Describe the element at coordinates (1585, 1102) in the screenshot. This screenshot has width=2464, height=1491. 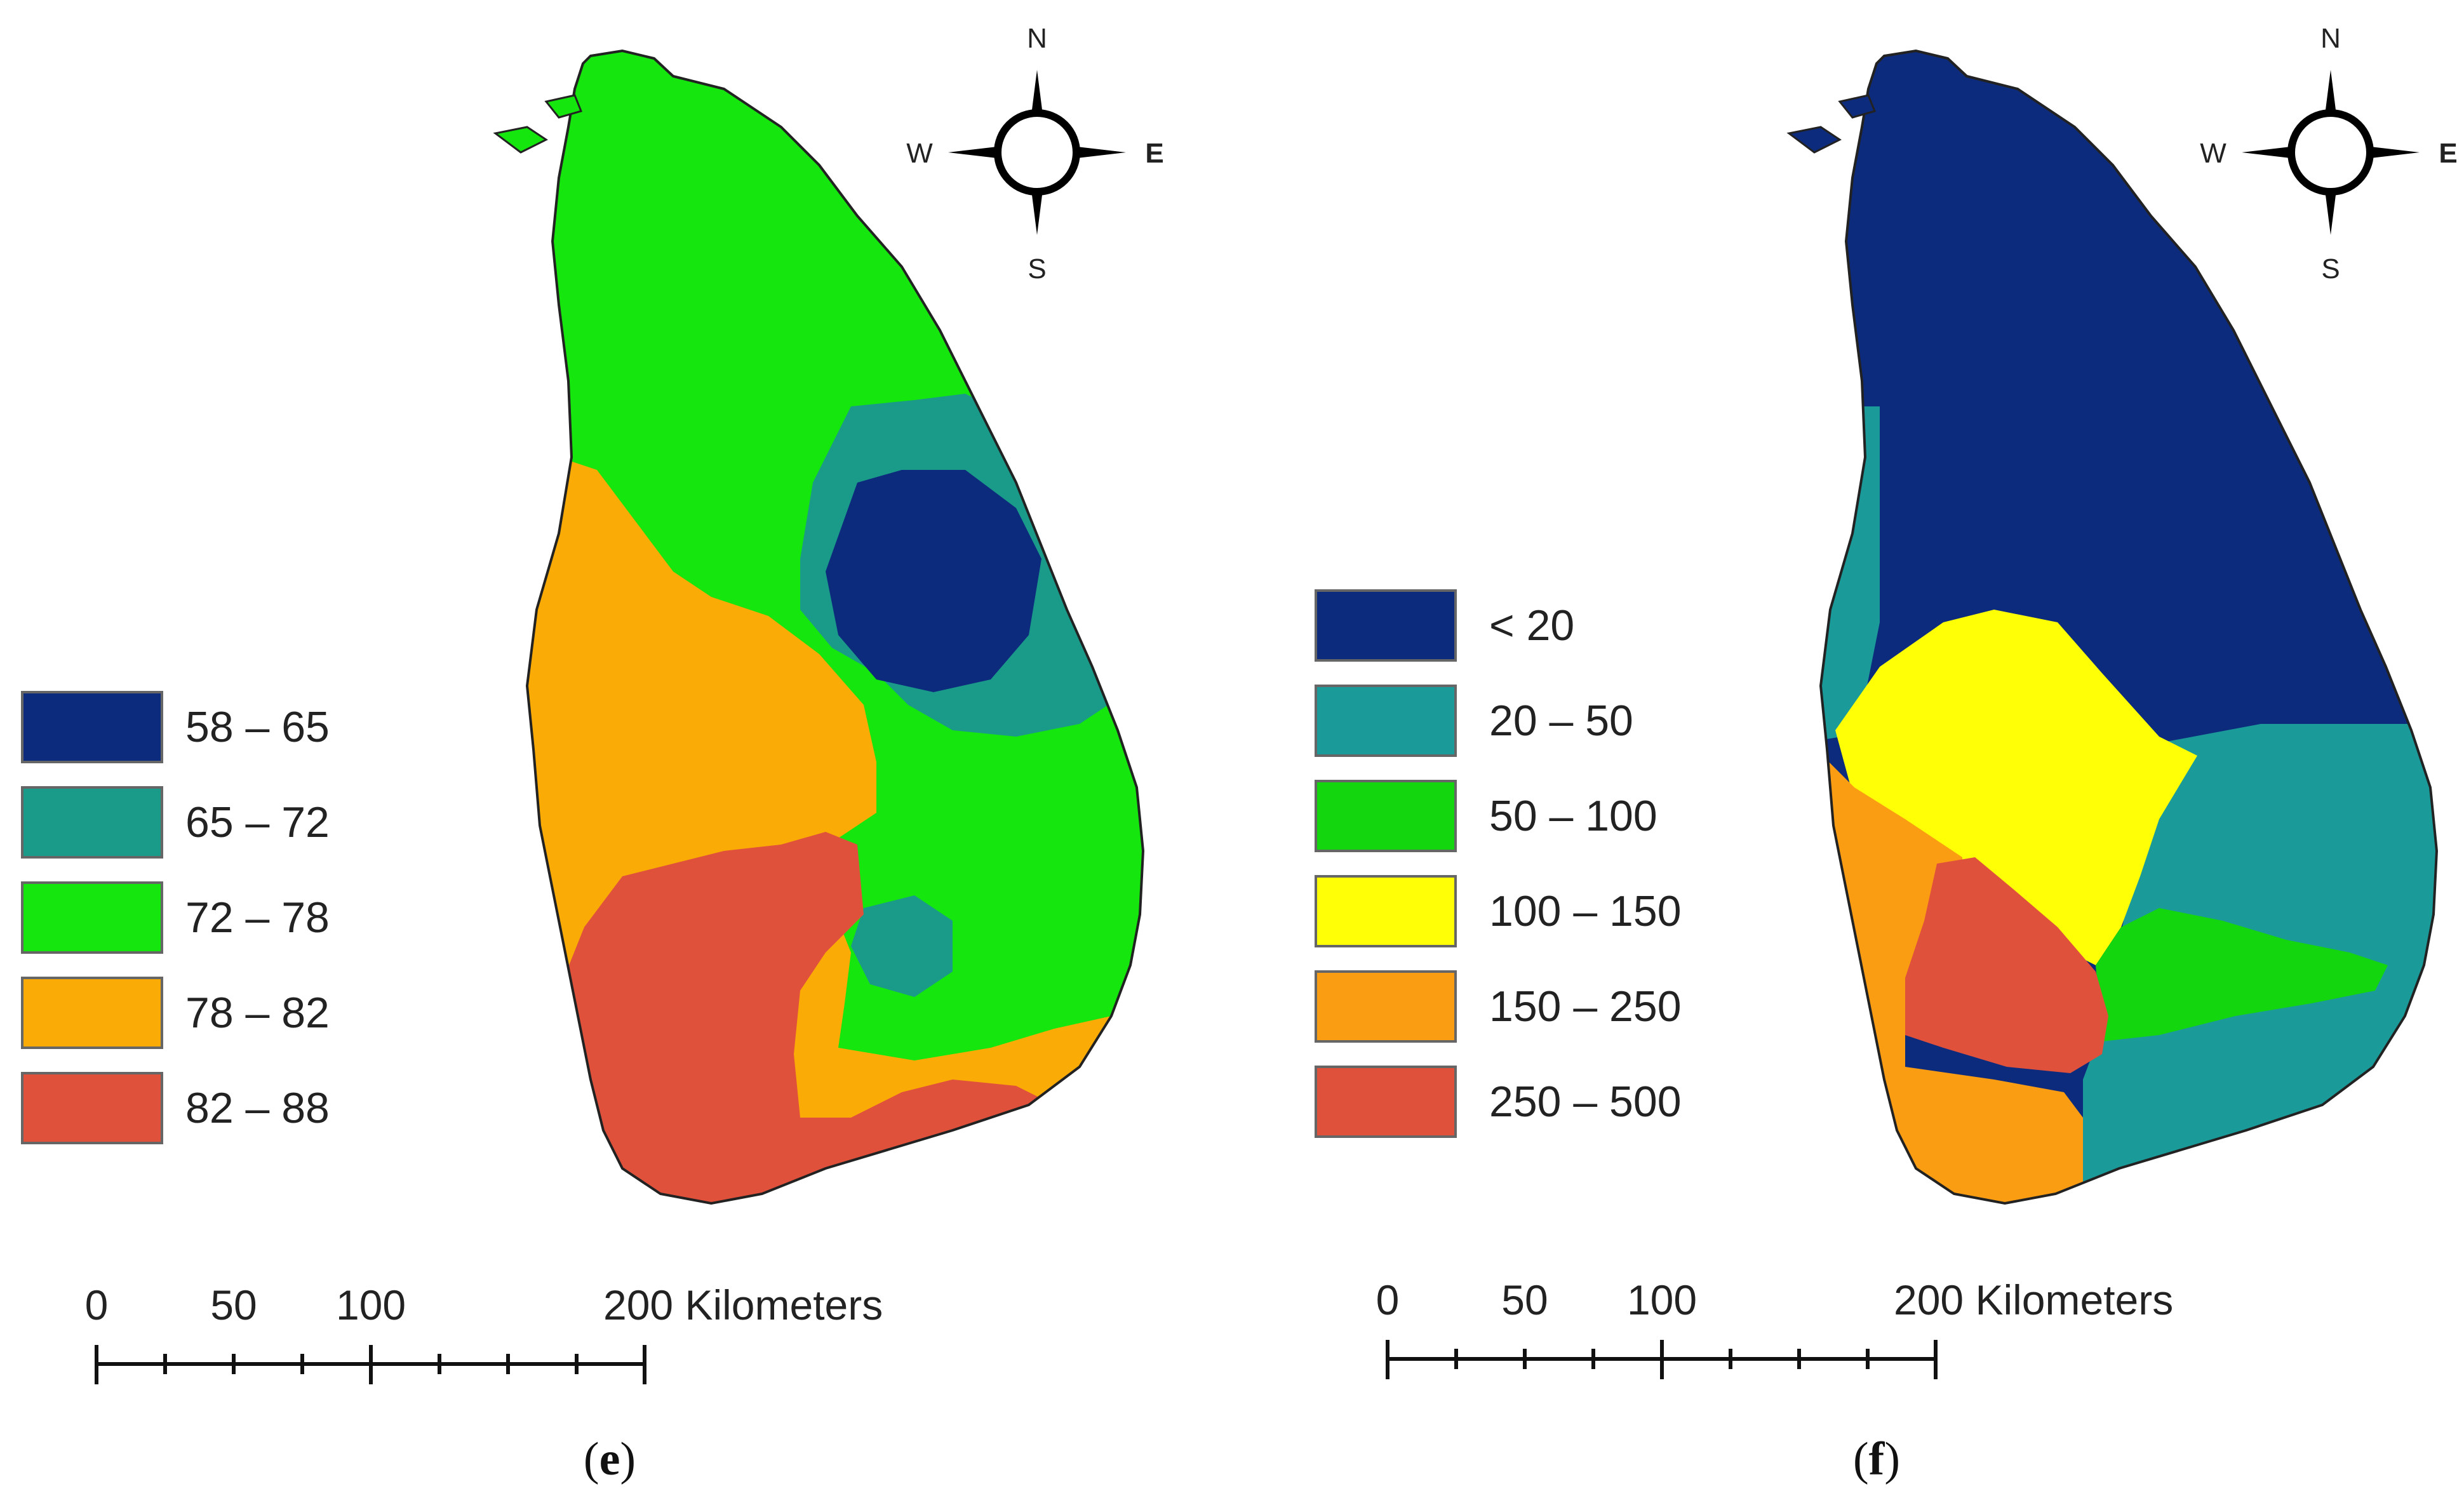
I see `legend-label: 250 – 500` at that location.